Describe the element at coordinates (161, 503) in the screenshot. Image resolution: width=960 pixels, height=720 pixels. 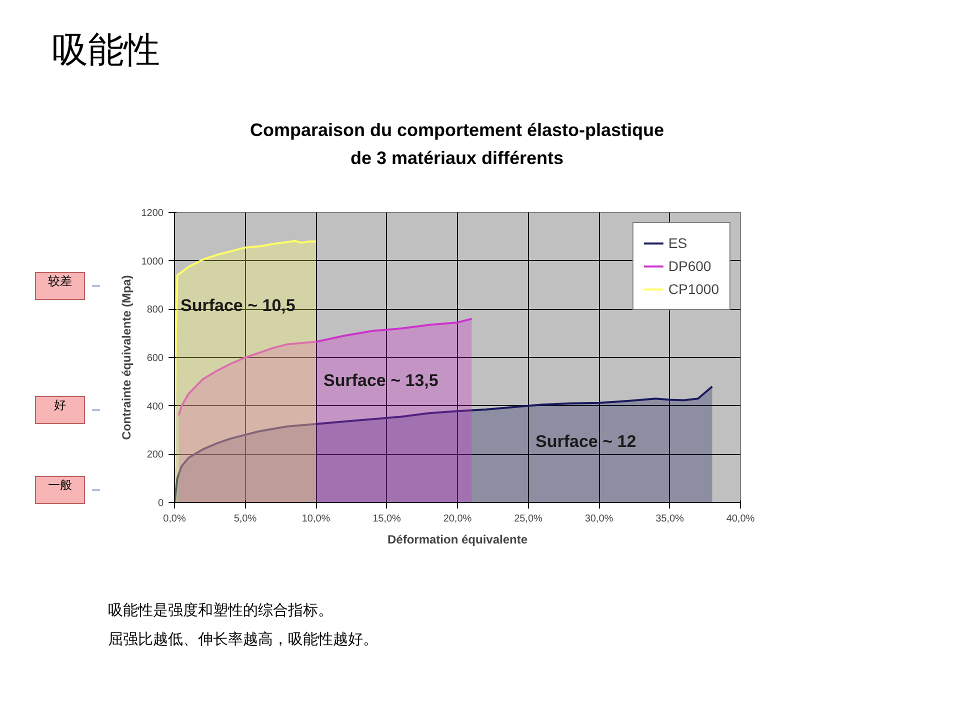
I see `y-tick-label: 0` at that location.